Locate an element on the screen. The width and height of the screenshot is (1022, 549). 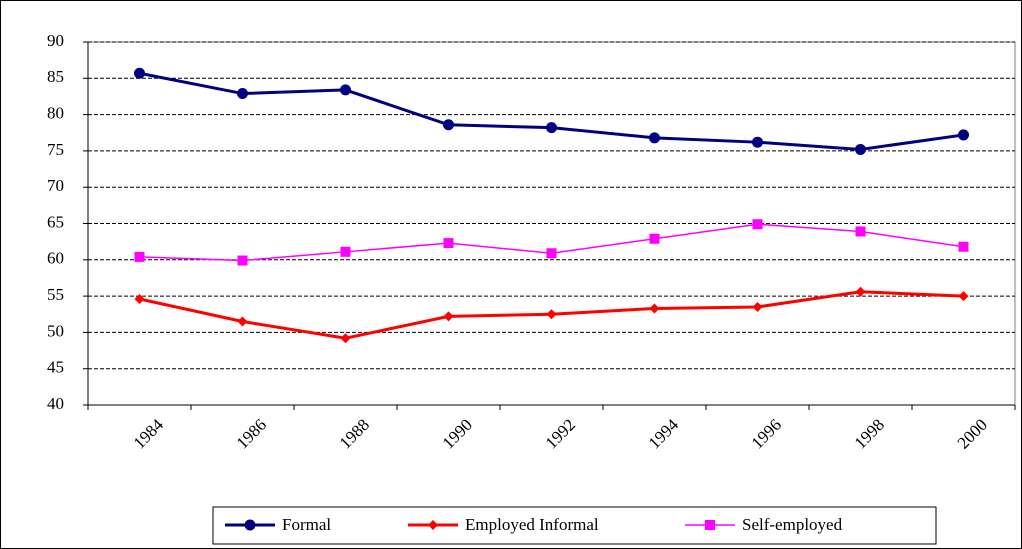
legend: Formal Employed Informal Self-employed is located at coordinates (574, 525).